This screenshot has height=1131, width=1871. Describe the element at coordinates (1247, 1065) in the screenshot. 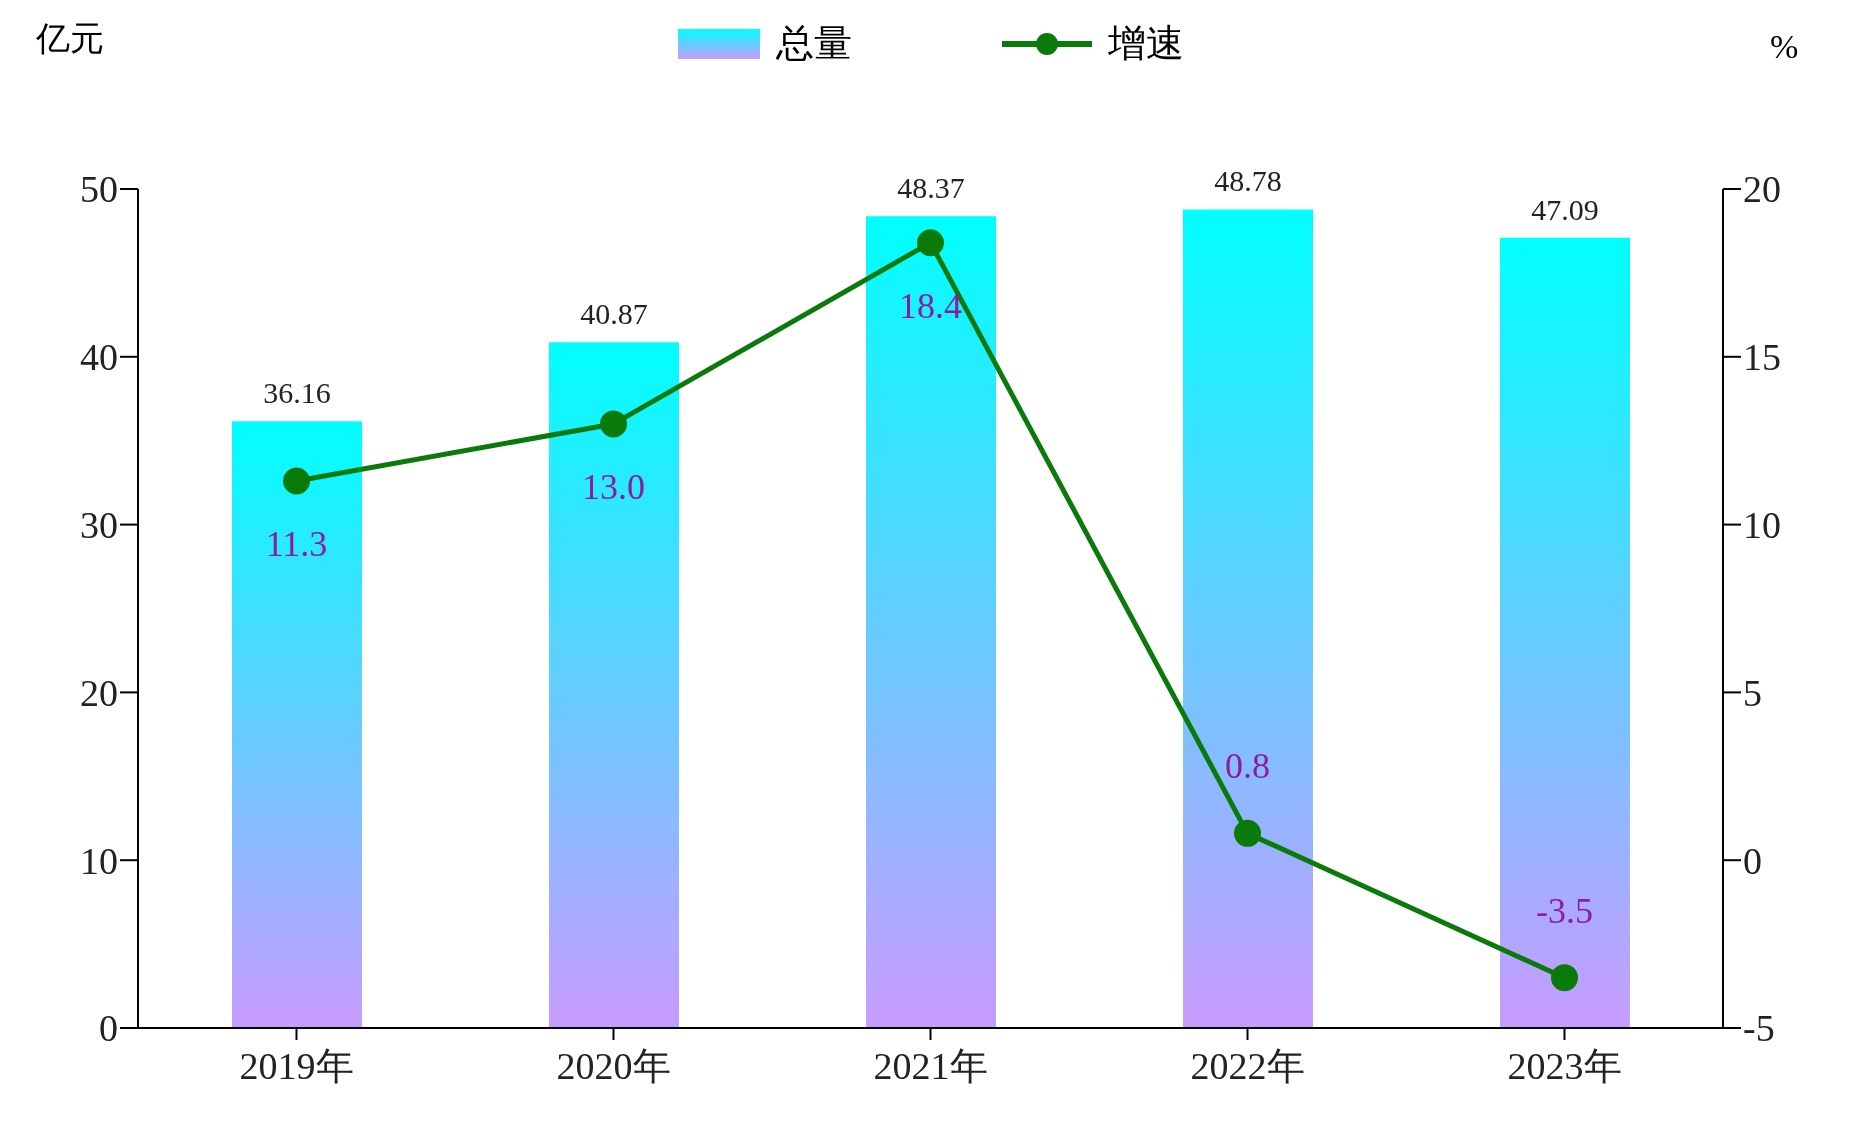

I see `x-tick-label: 2022年` at that location.